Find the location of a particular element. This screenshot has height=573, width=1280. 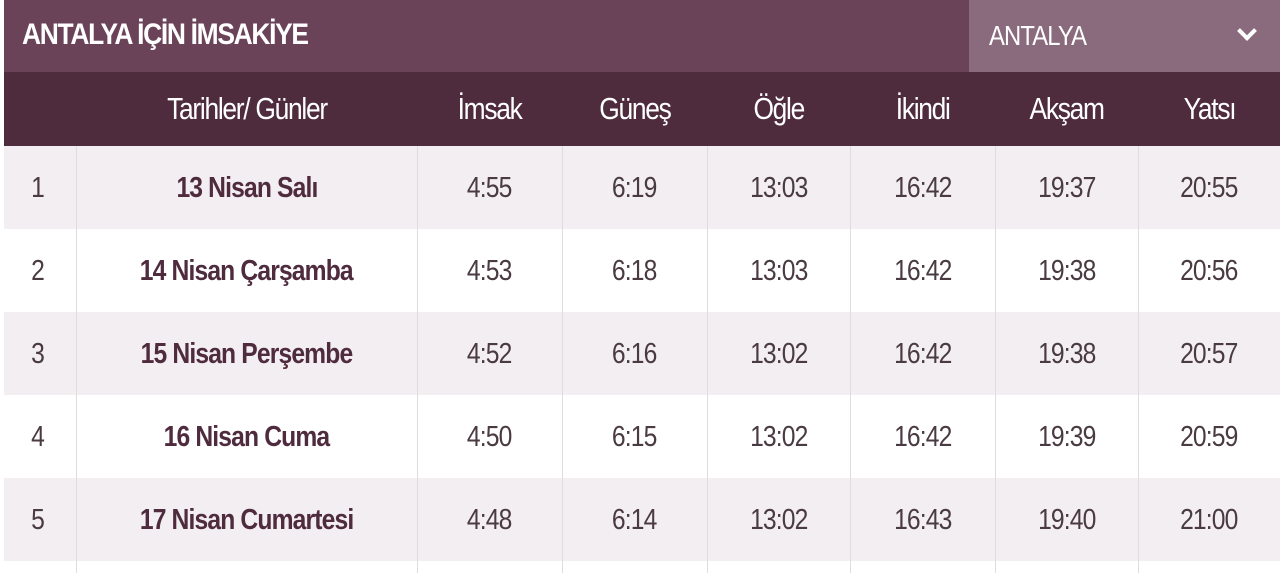

date-day-cell: 17 Nisan Cumartesi is located at coordinates (247, 519).